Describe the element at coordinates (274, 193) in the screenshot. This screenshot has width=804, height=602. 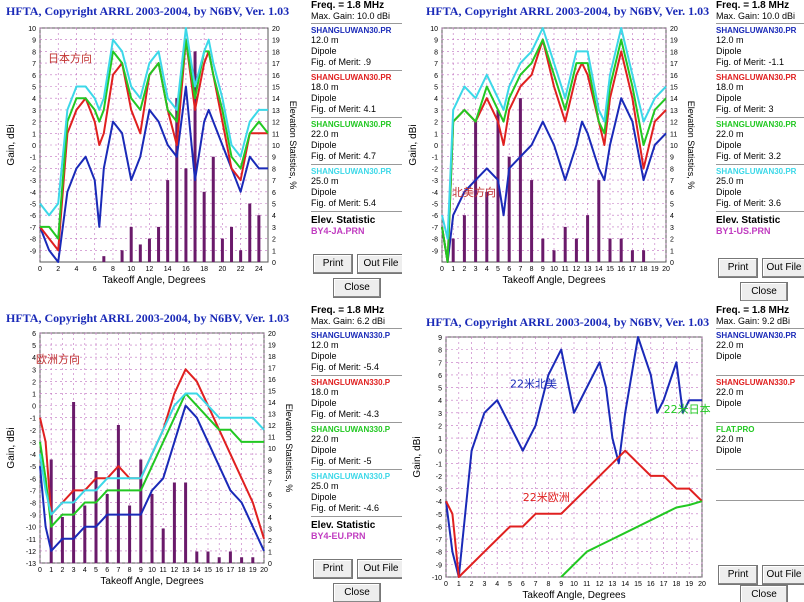
I see `y2-tick-label: 6` at that location.